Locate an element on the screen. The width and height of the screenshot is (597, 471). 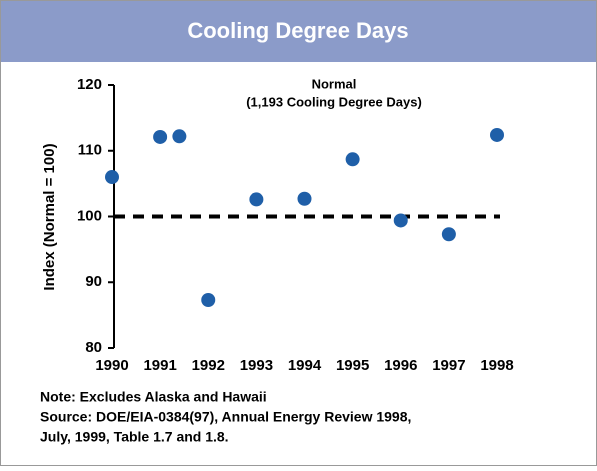
x-tick-label: 1990 is located at coordinates (111, 365).